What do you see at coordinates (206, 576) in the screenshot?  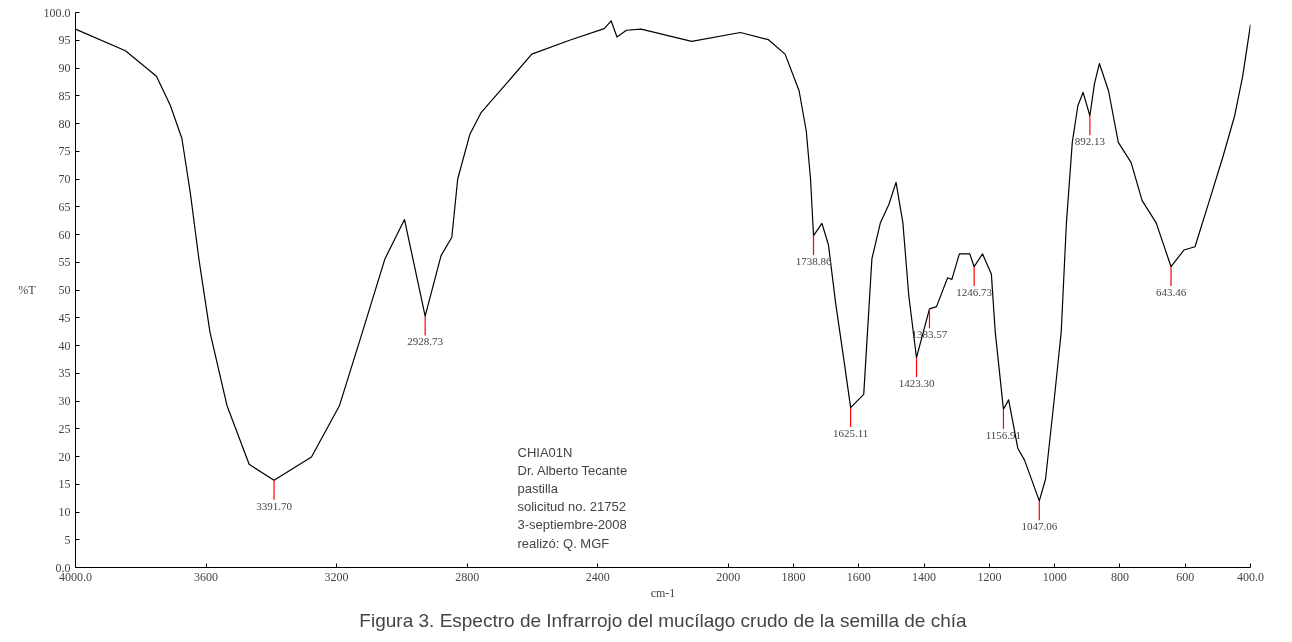 I see `x-tick-label: 3600` at bounding box center [206, 576].